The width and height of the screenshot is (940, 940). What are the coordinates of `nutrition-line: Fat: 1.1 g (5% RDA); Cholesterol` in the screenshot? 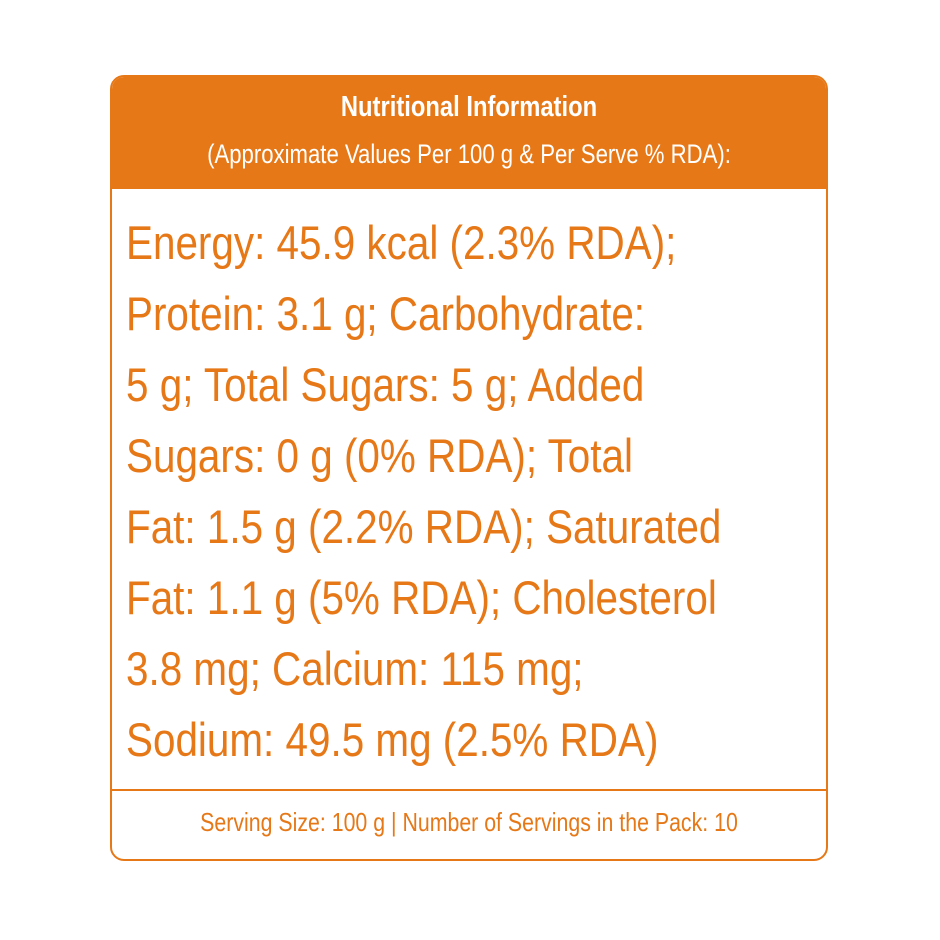 It's located at (421, 597).